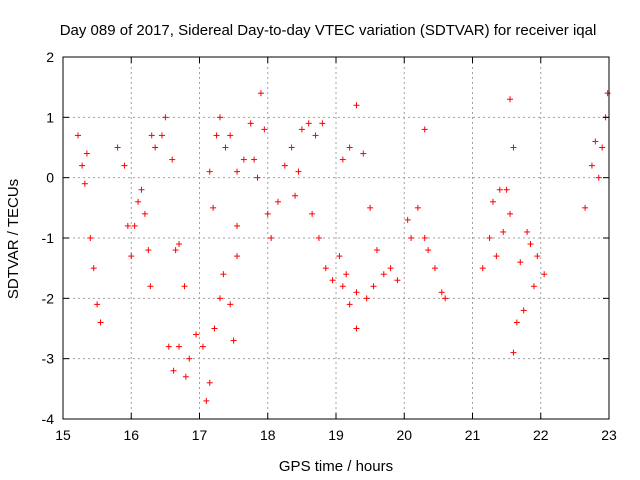 The height and width of the screenshot is (480, 640). I want to click on x-tick-label: 17, so click(200, 435).